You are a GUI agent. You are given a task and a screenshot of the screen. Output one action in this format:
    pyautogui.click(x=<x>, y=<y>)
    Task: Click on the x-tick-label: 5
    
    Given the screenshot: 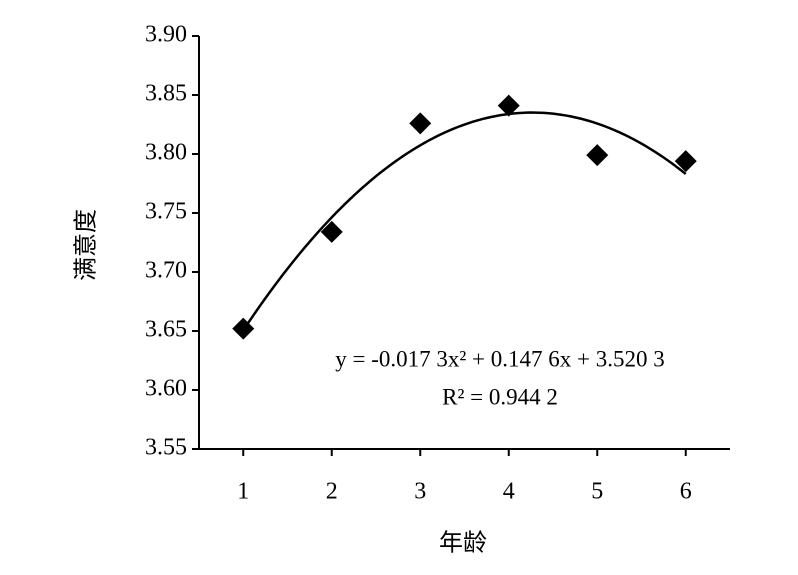 What is the action you would take?
    pyautogui.click(x=597, y=492)
    